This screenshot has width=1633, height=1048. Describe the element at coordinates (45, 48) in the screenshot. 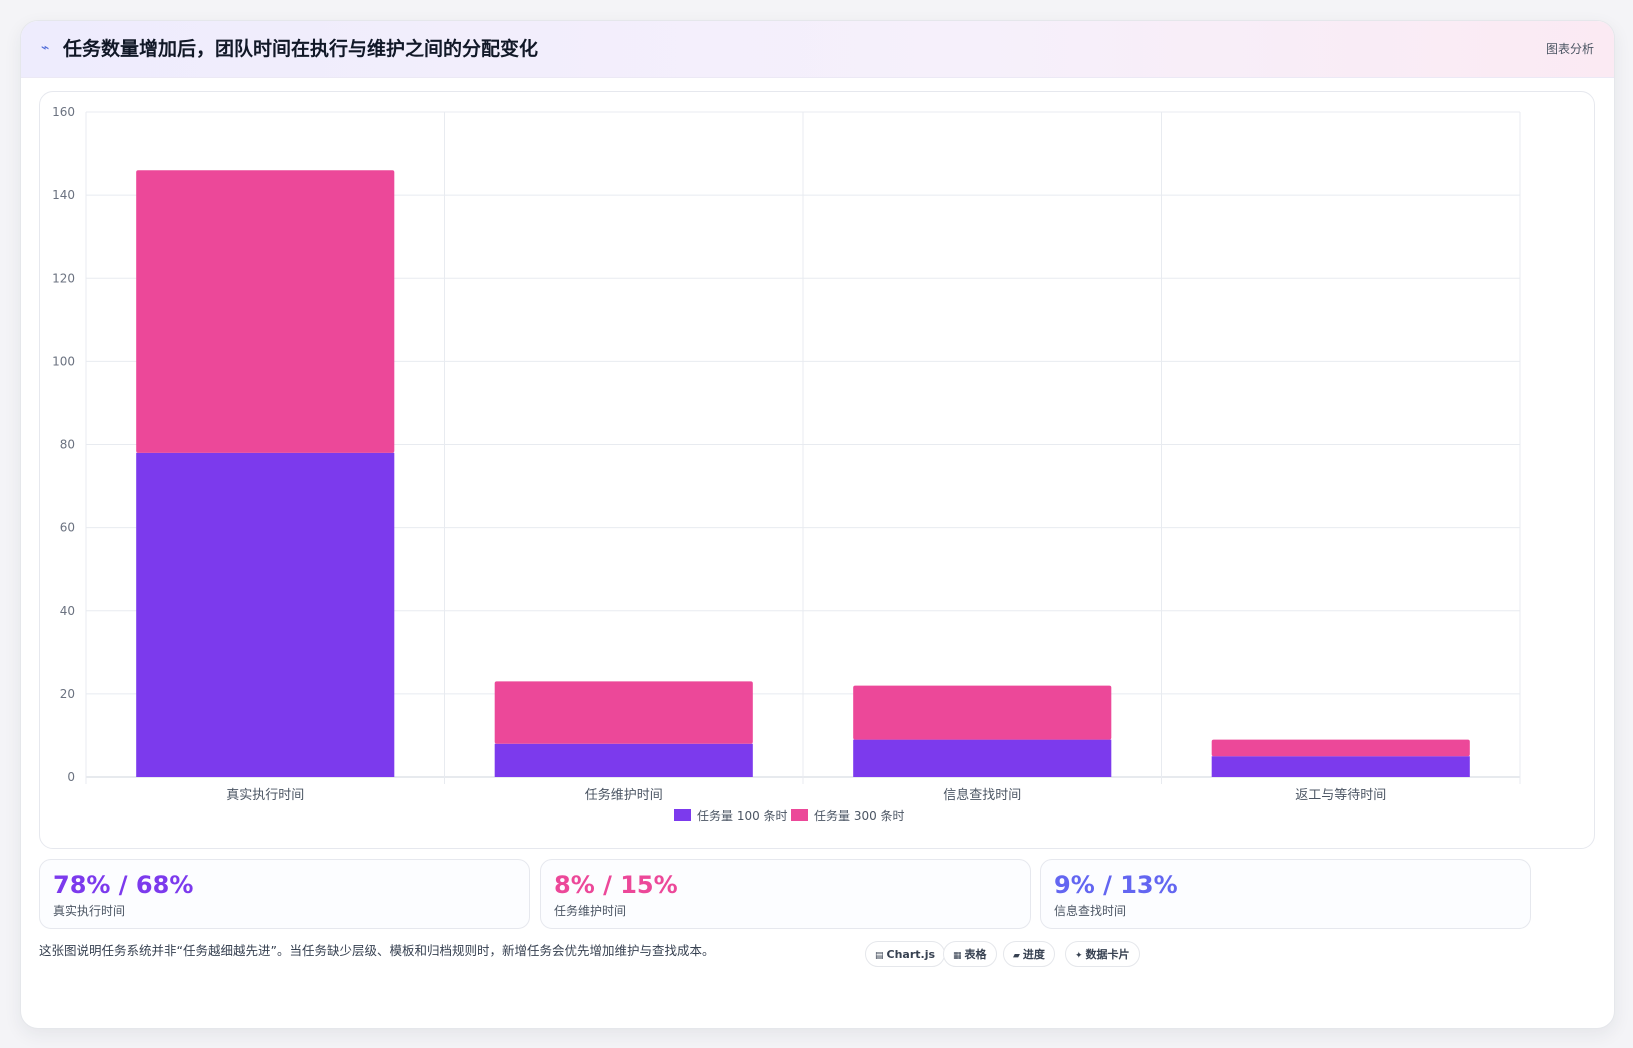

I see `trend-icon: ⌁` at that location.